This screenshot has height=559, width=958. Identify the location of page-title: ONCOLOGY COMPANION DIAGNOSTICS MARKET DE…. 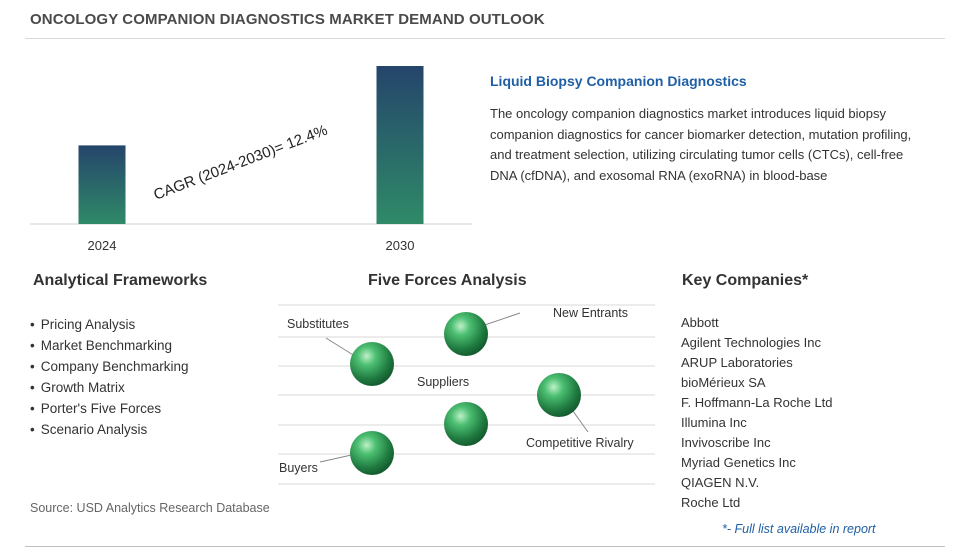
(287, 19).